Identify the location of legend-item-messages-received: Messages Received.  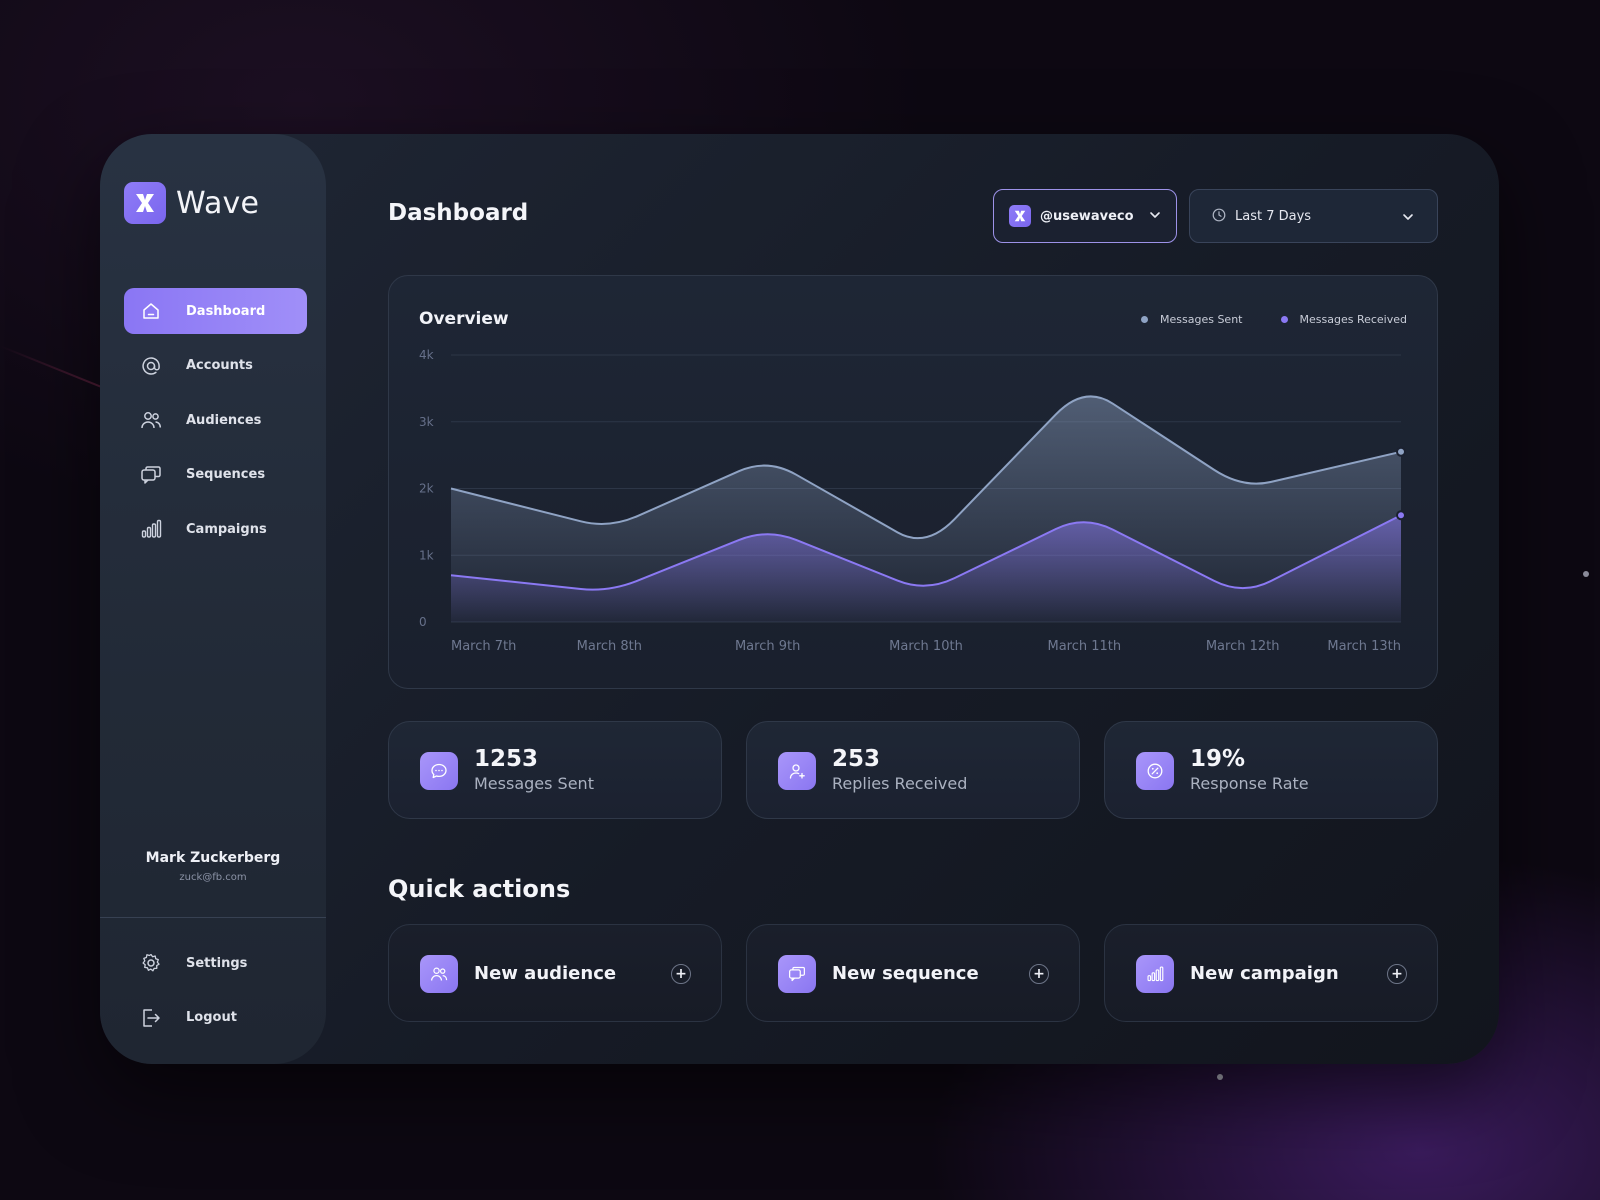
(1344, 319).